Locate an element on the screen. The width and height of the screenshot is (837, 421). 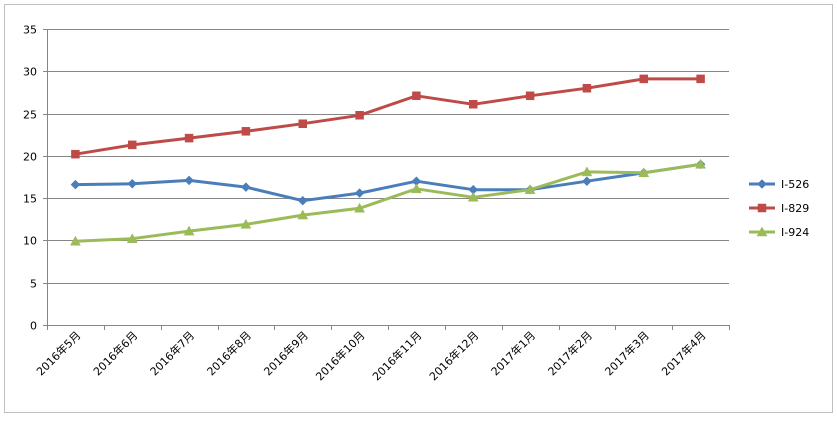
legend: I-526 I-829 I-924 is located at coordinates (779, 208).